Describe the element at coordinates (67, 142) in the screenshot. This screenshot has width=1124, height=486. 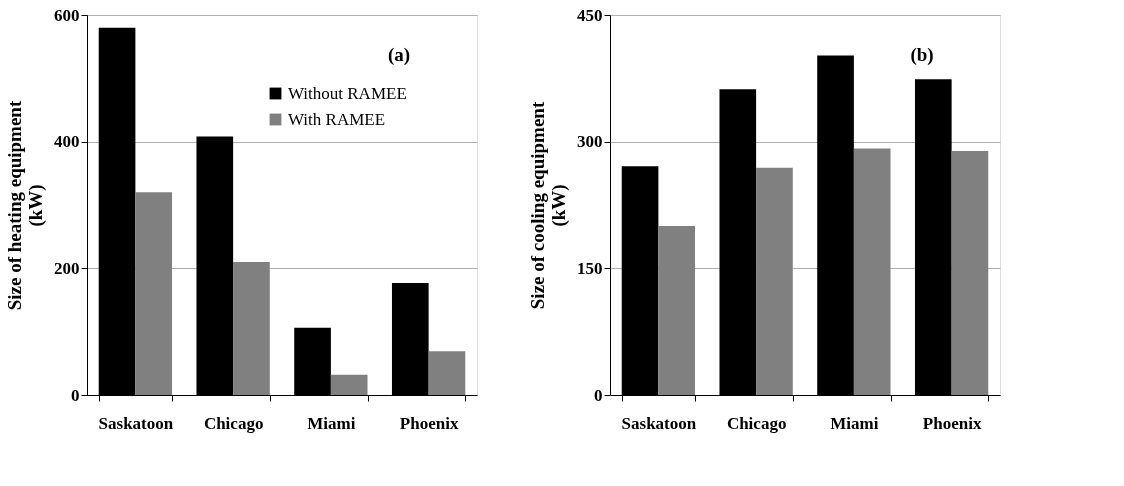
I see `y-tick-label: 400` at that location.